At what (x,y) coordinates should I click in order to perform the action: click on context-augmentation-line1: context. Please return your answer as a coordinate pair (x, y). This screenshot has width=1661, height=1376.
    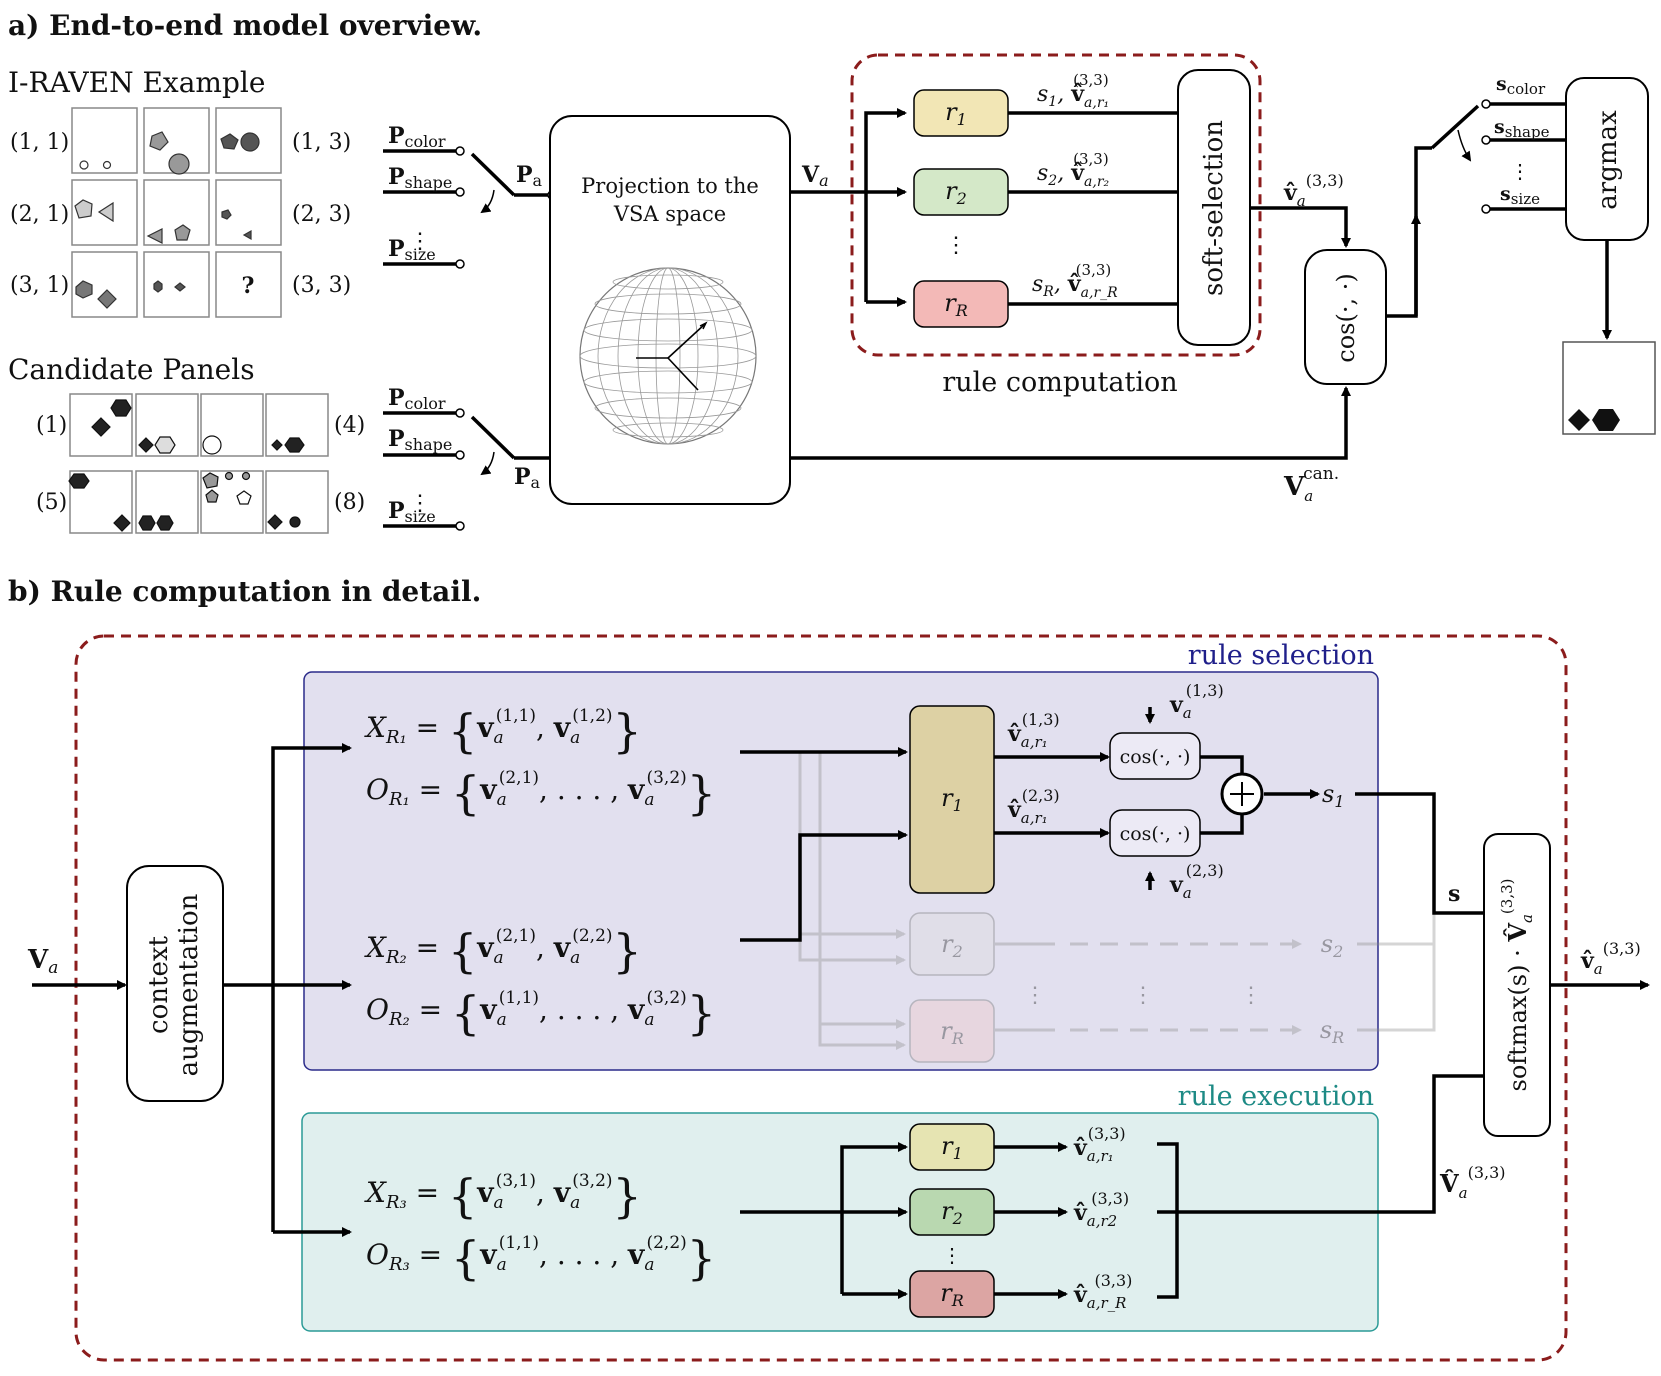
    Looking at the image, I should click on (159, 984).